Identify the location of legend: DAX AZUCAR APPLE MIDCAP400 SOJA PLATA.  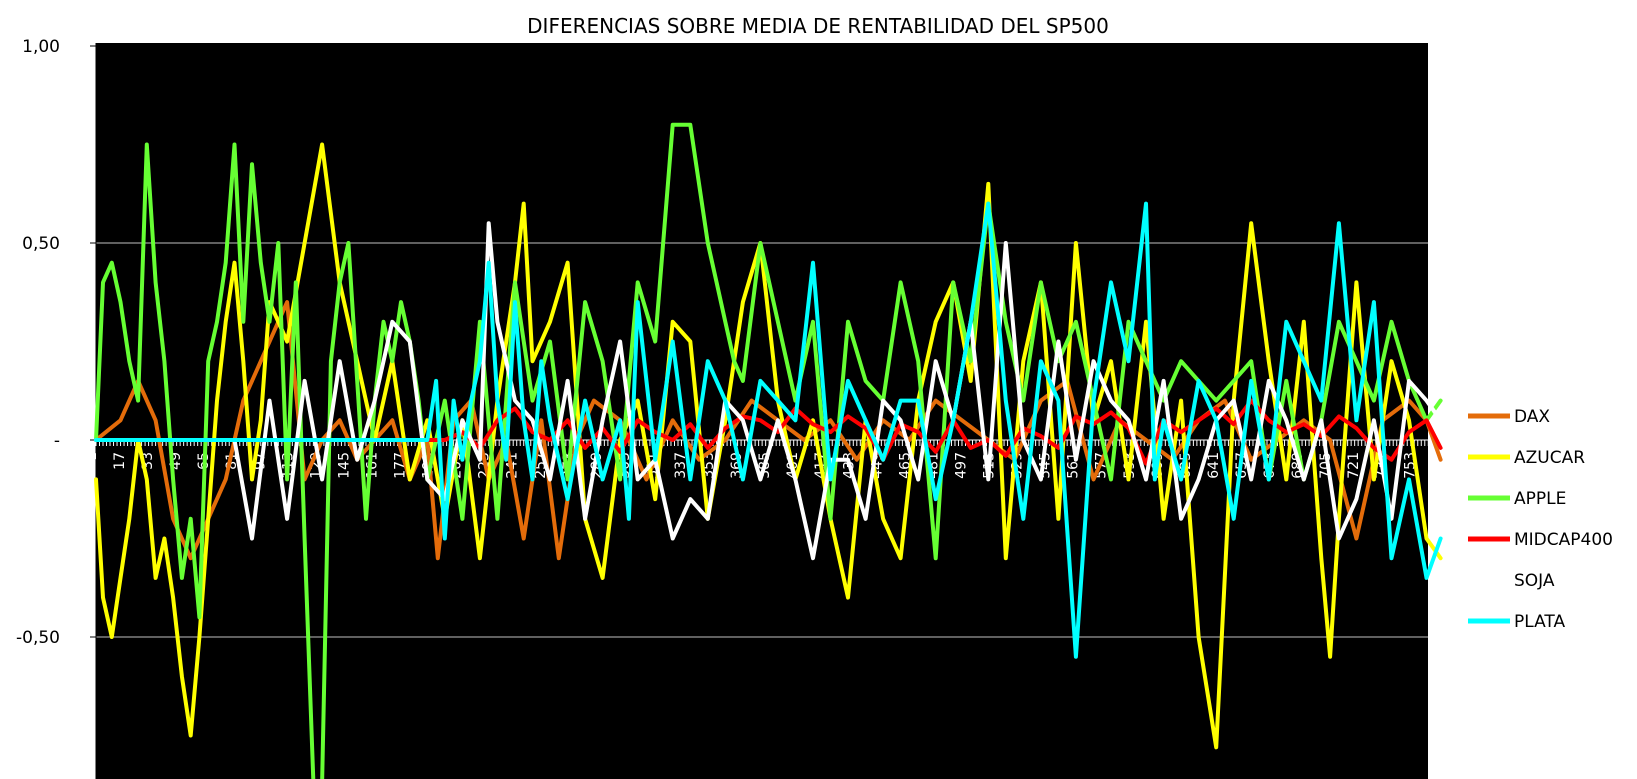
(1540, 519).